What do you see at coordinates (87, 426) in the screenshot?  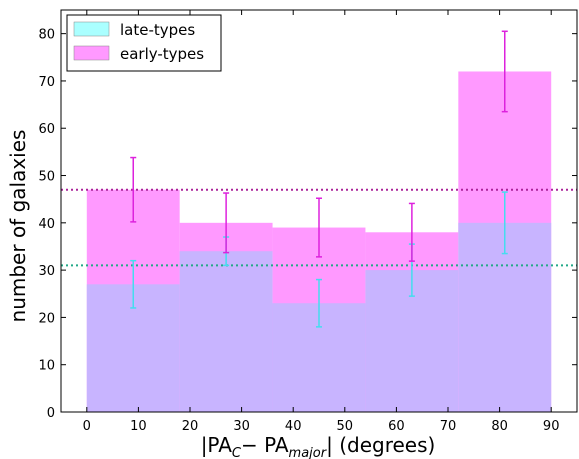 I see `x-tick-label-0: 0` at bounding box center [87, 426].